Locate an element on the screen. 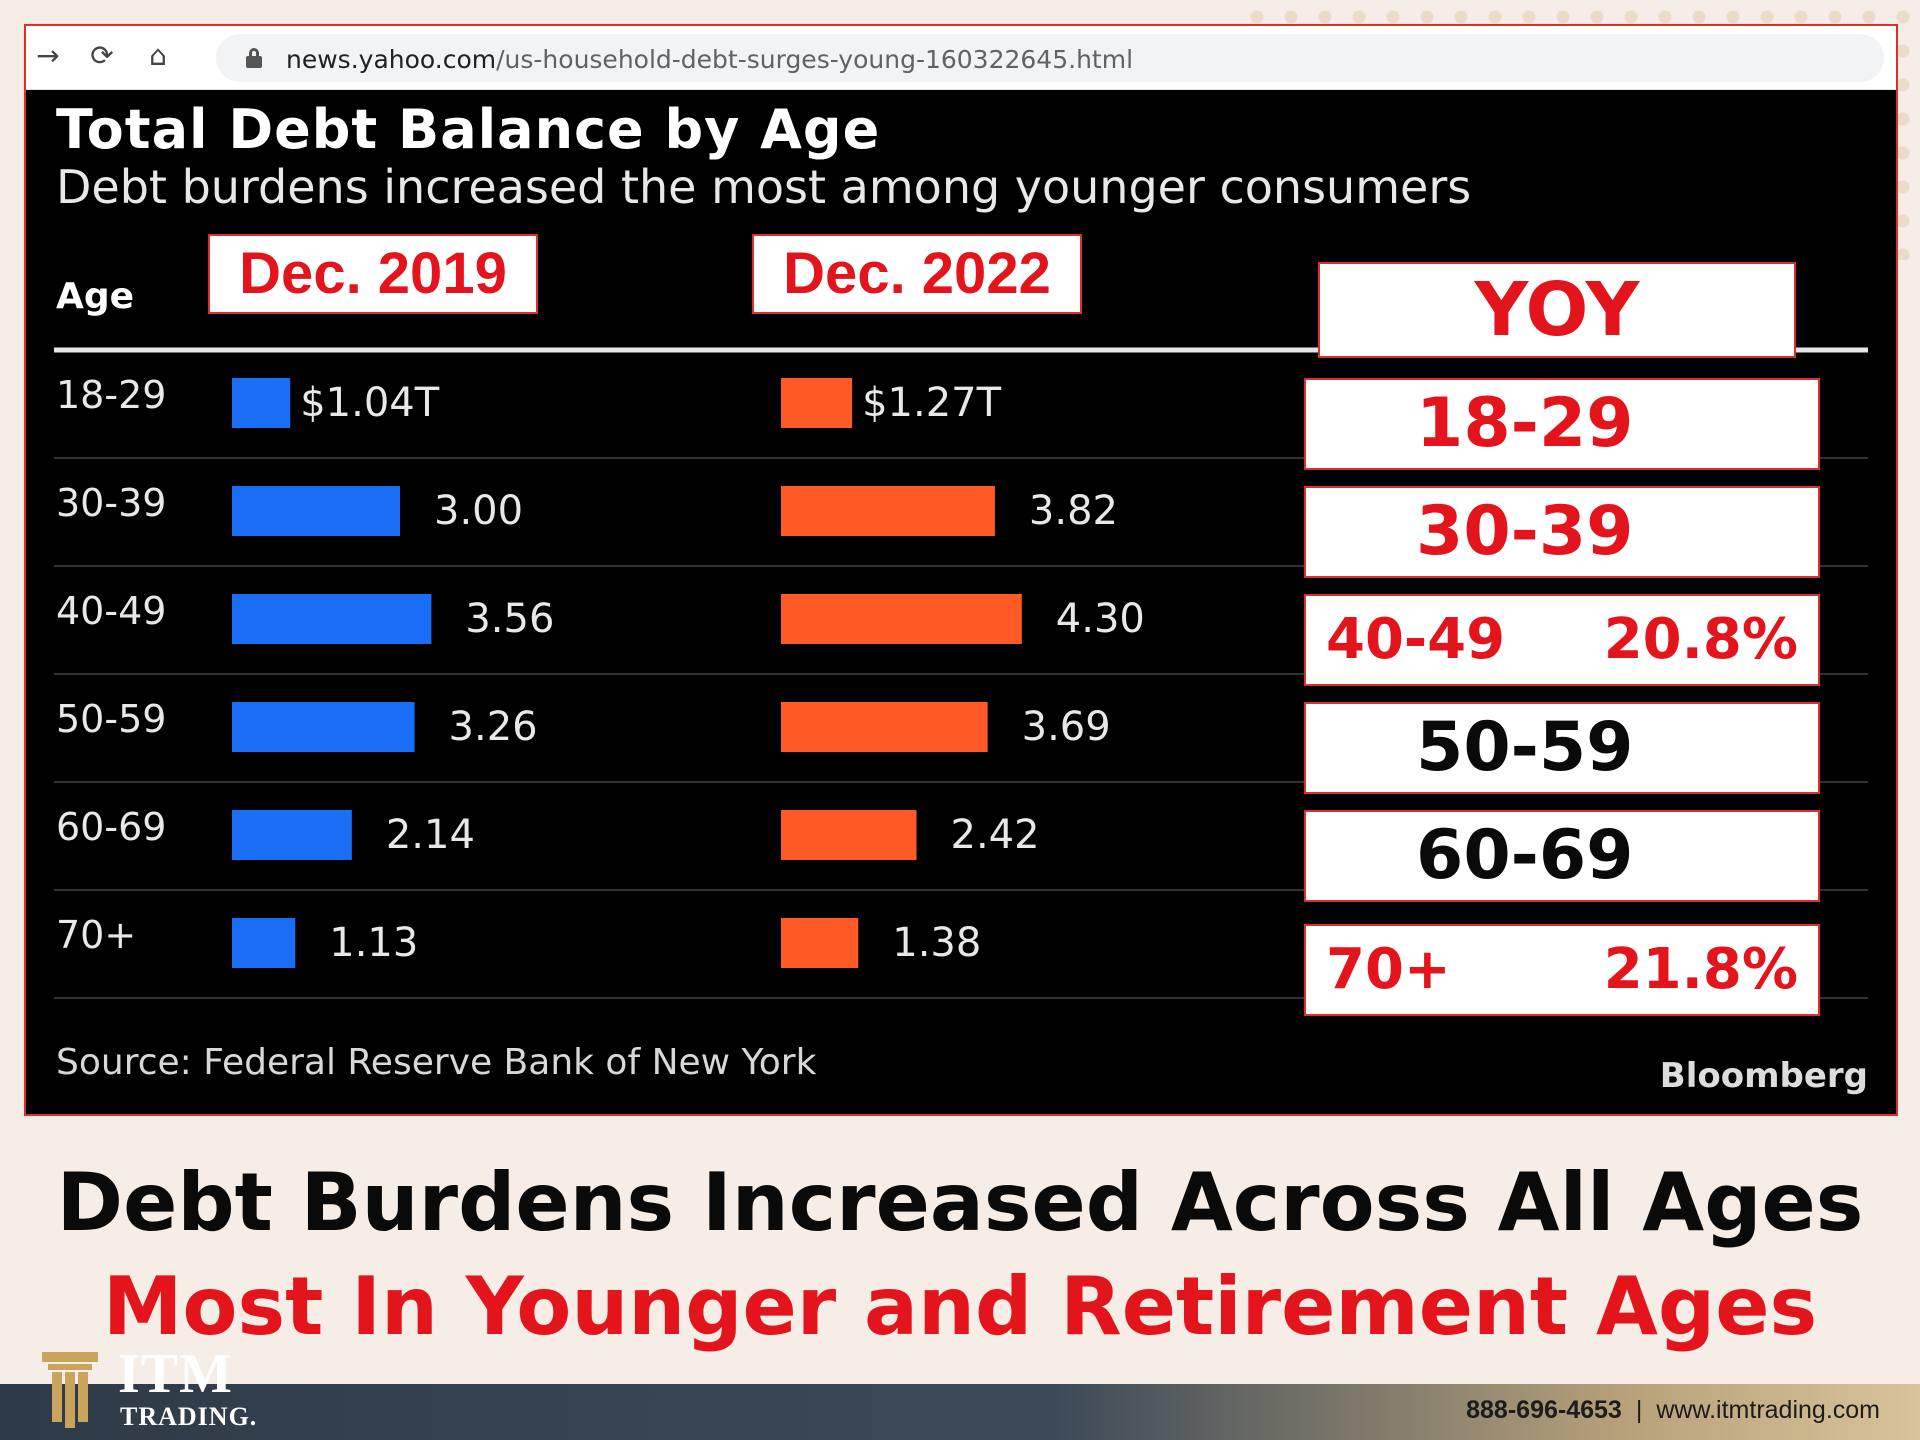 The image size is (1920, 1440). data-label: 3.56 is located at coordinates (509, 619).